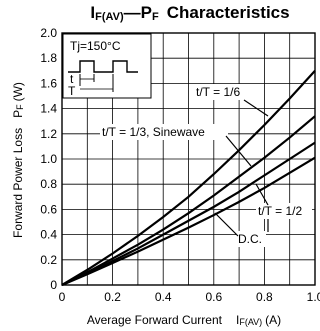  I want to click on series-label-1-2: t/T = 1/2, so click(280, 211).